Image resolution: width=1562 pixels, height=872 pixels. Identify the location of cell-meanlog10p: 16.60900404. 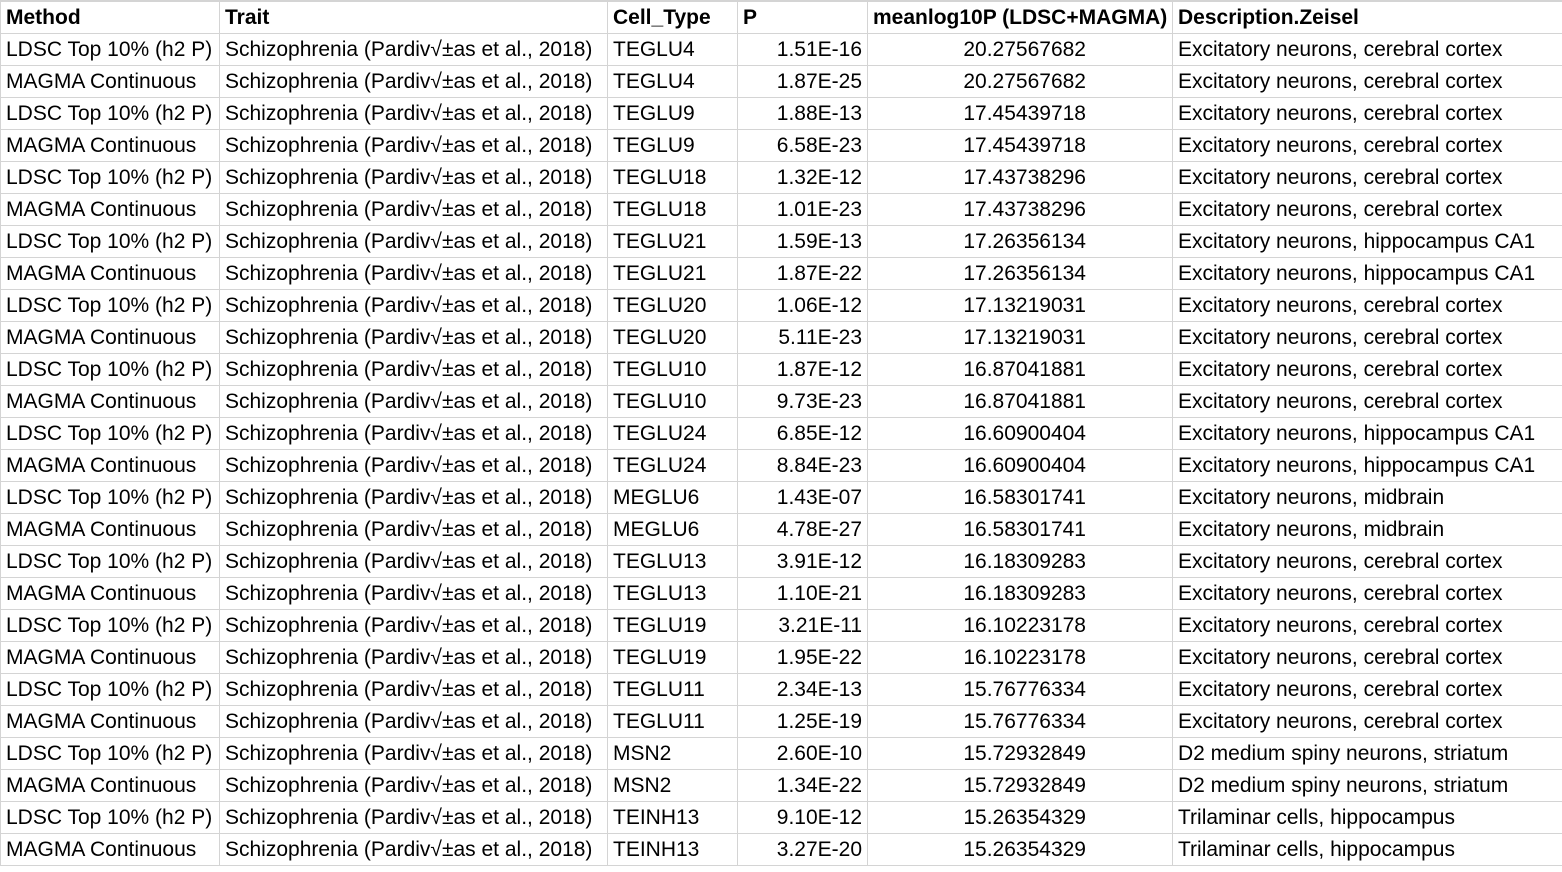
(1020, 465).